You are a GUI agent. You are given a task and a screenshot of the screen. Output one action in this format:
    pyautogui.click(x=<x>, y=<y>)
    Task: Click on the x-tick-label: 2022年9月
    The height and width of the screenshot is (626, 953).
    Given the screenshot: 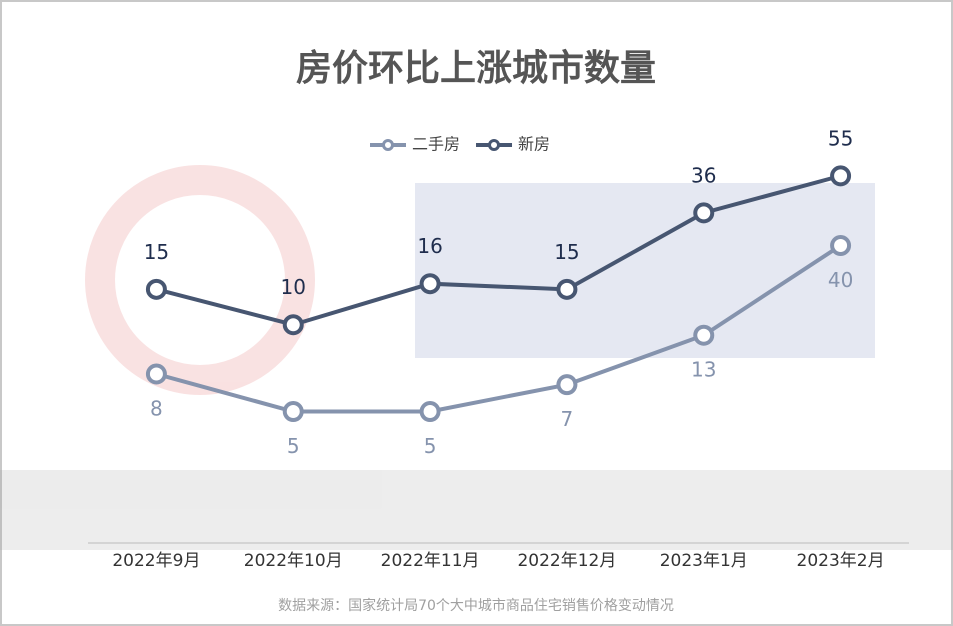 What is the action you would take?
    pyautogui.click(x=156, y=561)
    